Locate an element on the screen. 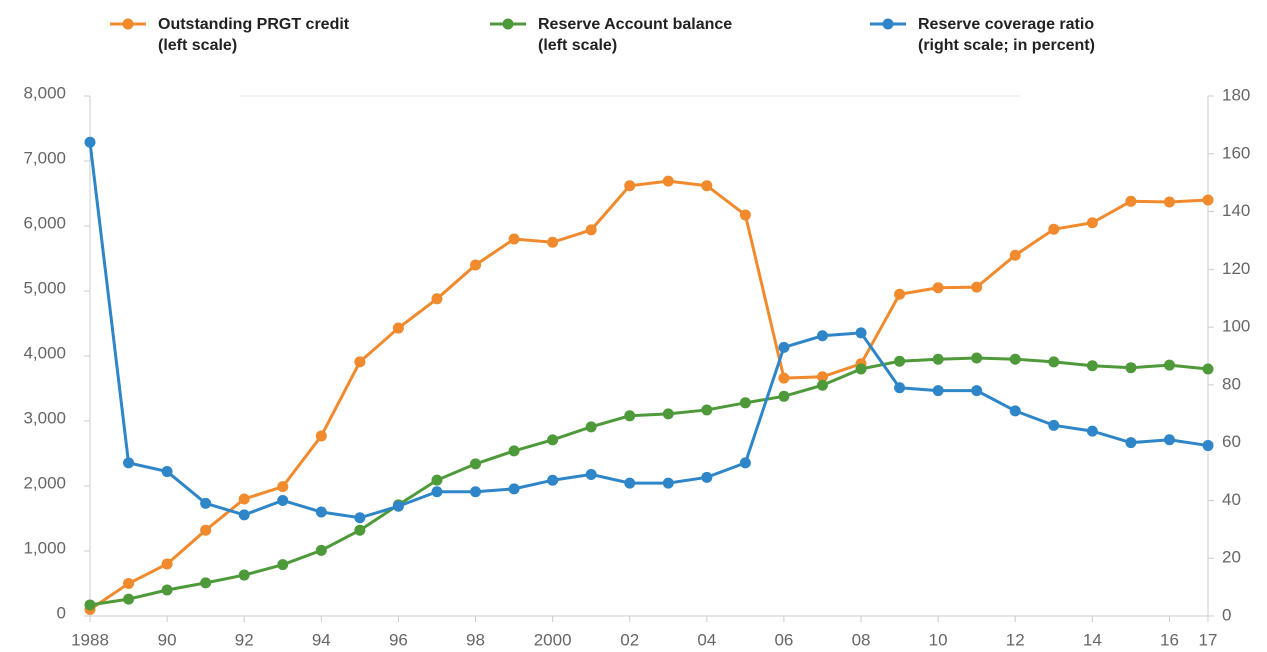 Image resolution: width=1267 pixels, height=652 pixels. y2-tick-label: 100 is located at coordinates (1236, 326).